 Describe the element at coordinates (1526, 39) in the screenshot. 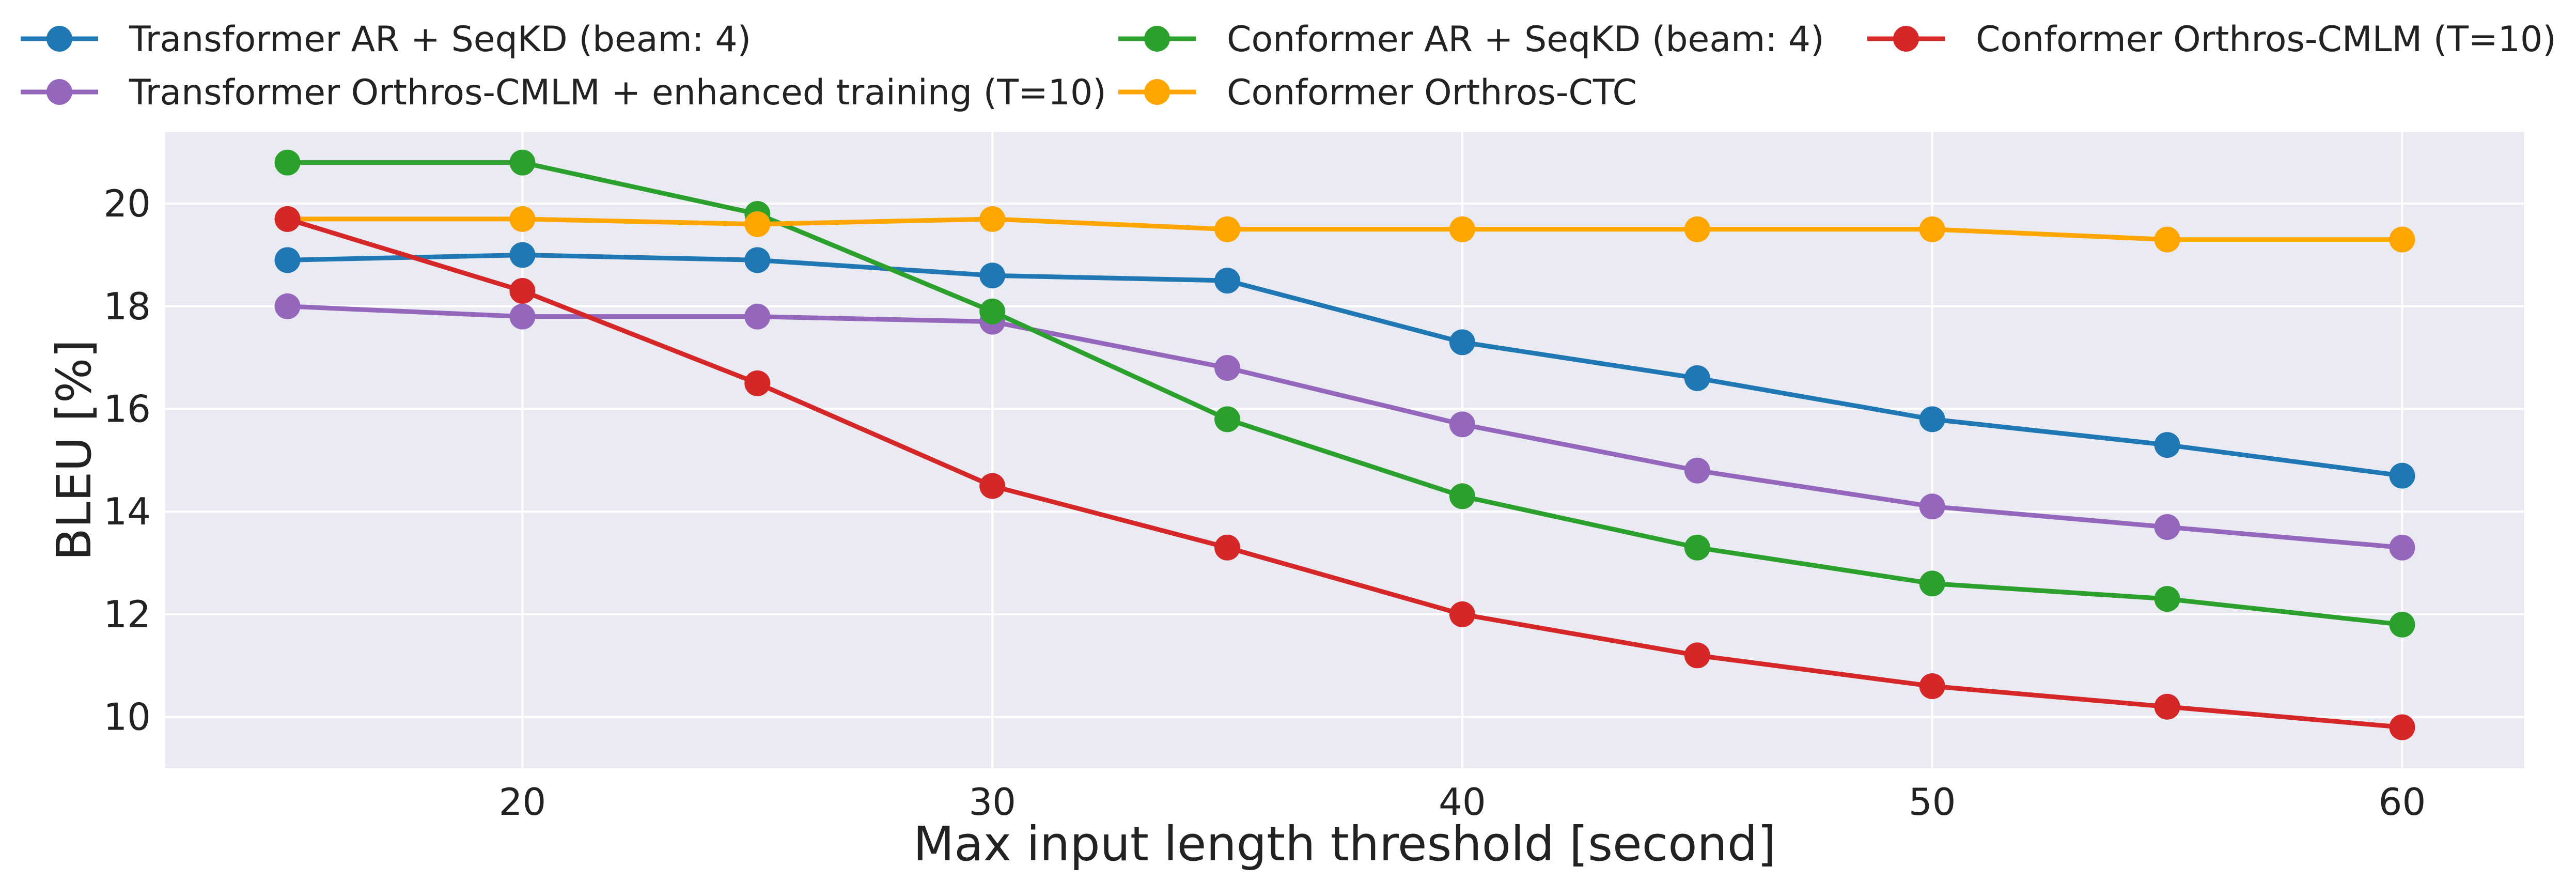

I see `legend-label: Conformer AR + SeqKD (beam: 4)` at that location.